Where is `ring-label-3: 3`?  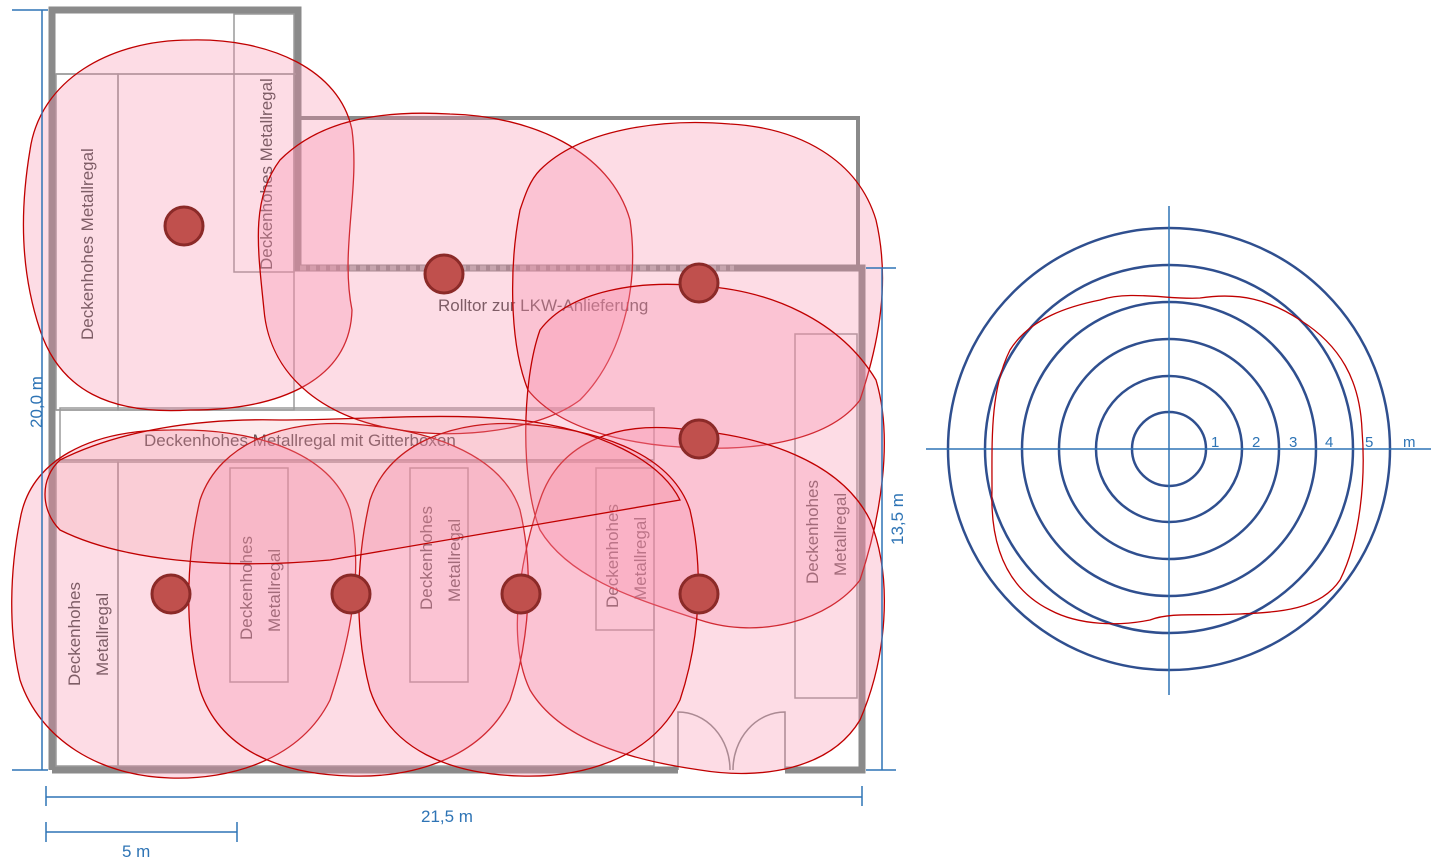
ring-label-3: 3 is located at coordinates (1293, 442).